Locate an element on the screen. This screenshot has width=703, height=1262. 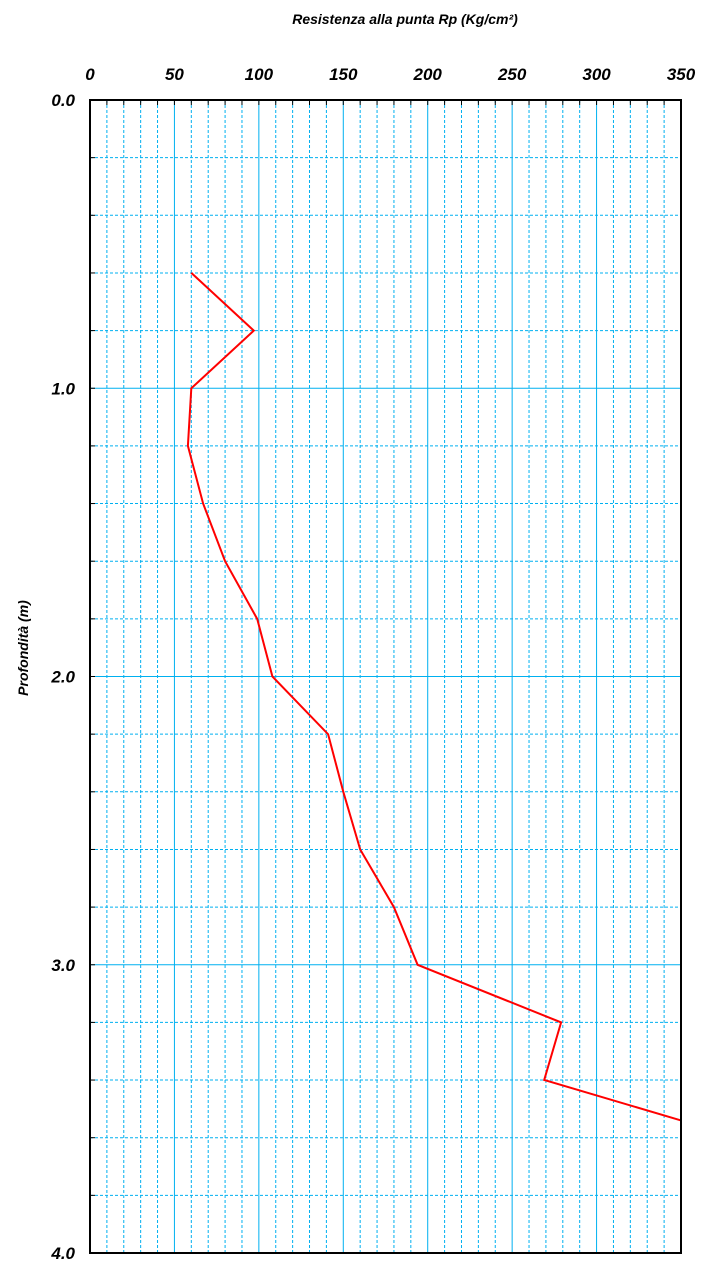
y-tick-labels: 0.0 1.0 2.0 3.0 4.0 is located at coordinates (62, 676).